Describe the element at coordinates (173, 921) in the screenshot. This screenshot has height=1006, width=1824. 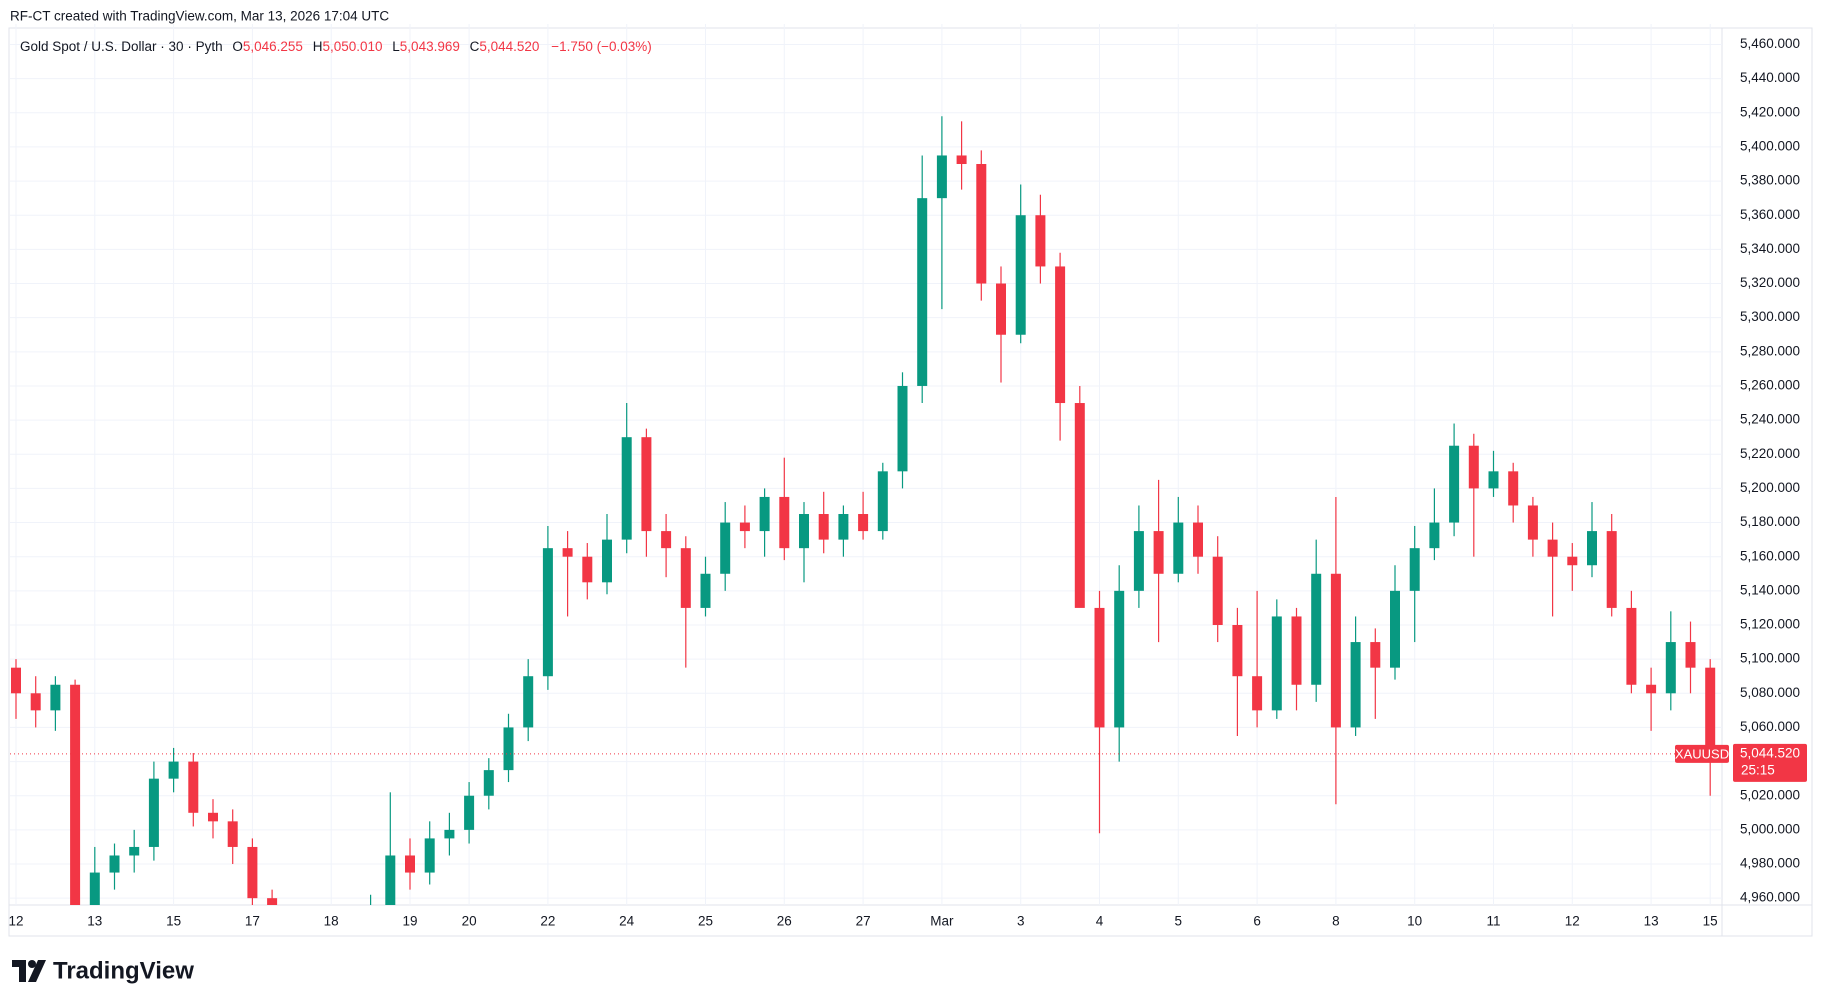
I see `x-tick-label: 15` at that location.